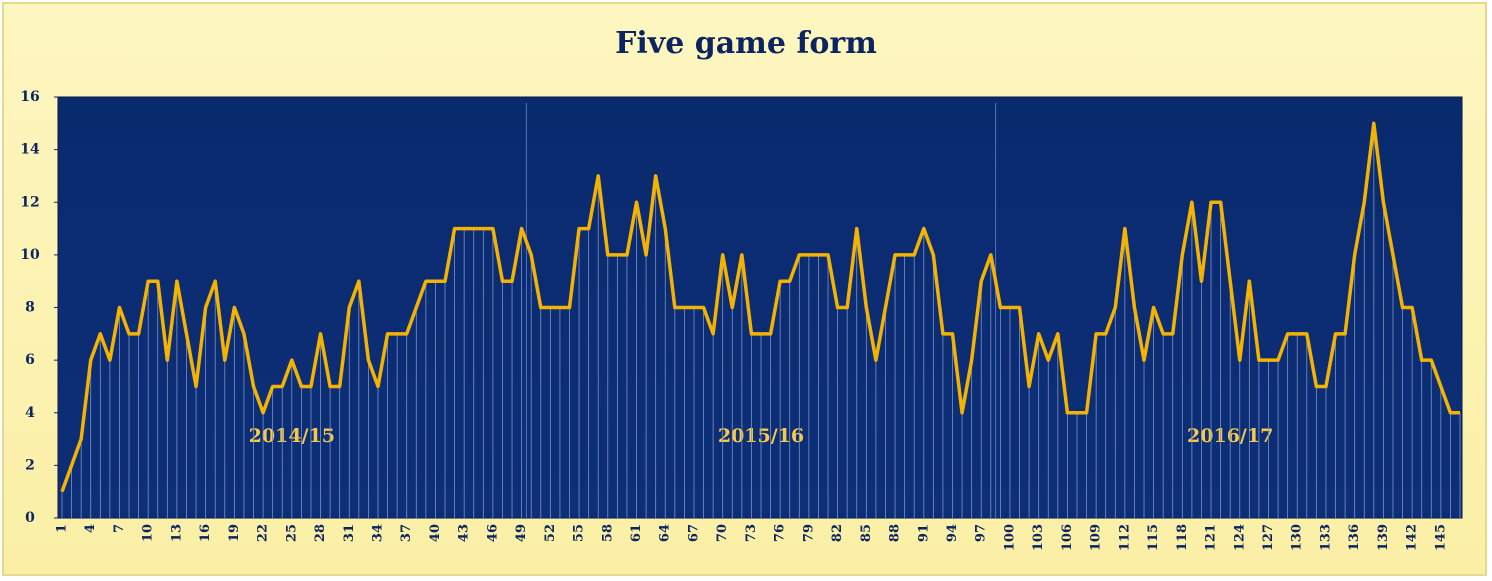  What do you see at coordinates (923, 533) in the screenshot?
I see `x-tick-label: 91` at bounding box center [923, 533].